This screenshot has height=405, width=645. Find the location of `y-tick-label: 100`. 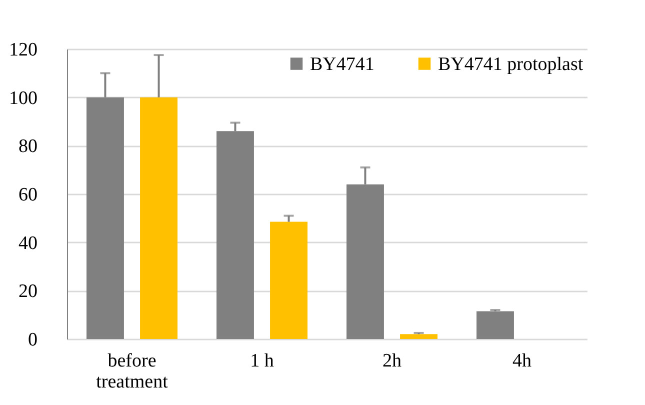

y-tick-label: 100 is located at coordinates (23, 98).